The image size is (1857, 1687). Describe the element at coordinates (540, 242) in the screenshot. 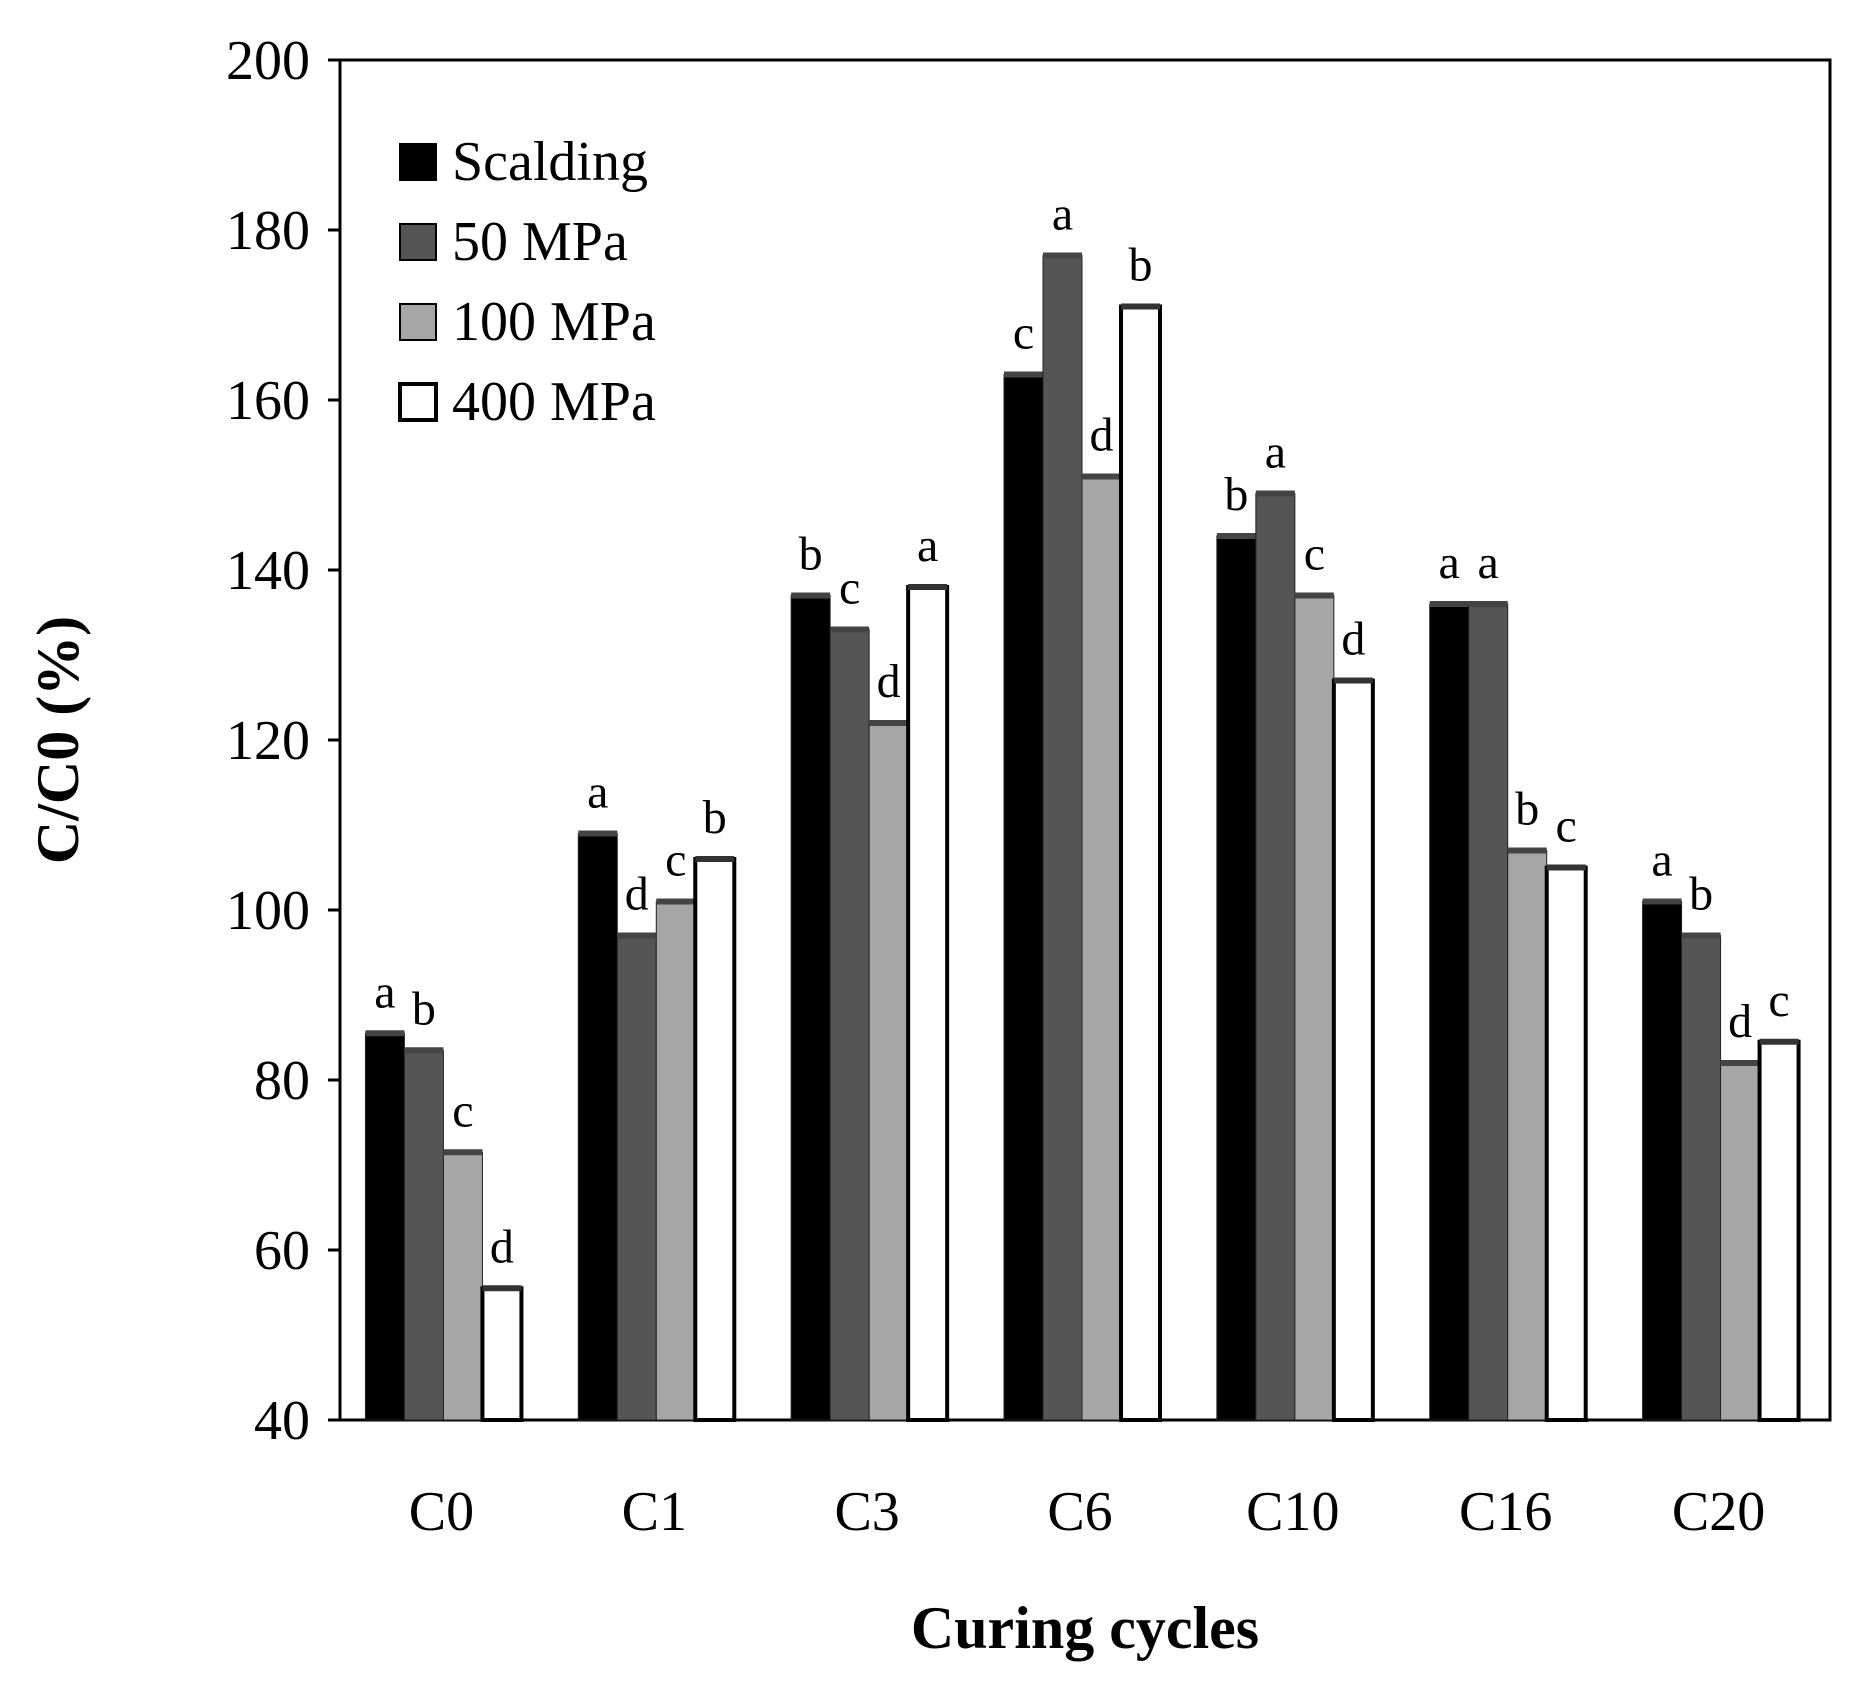

I see `legend-label: 50 MPa` at that location.